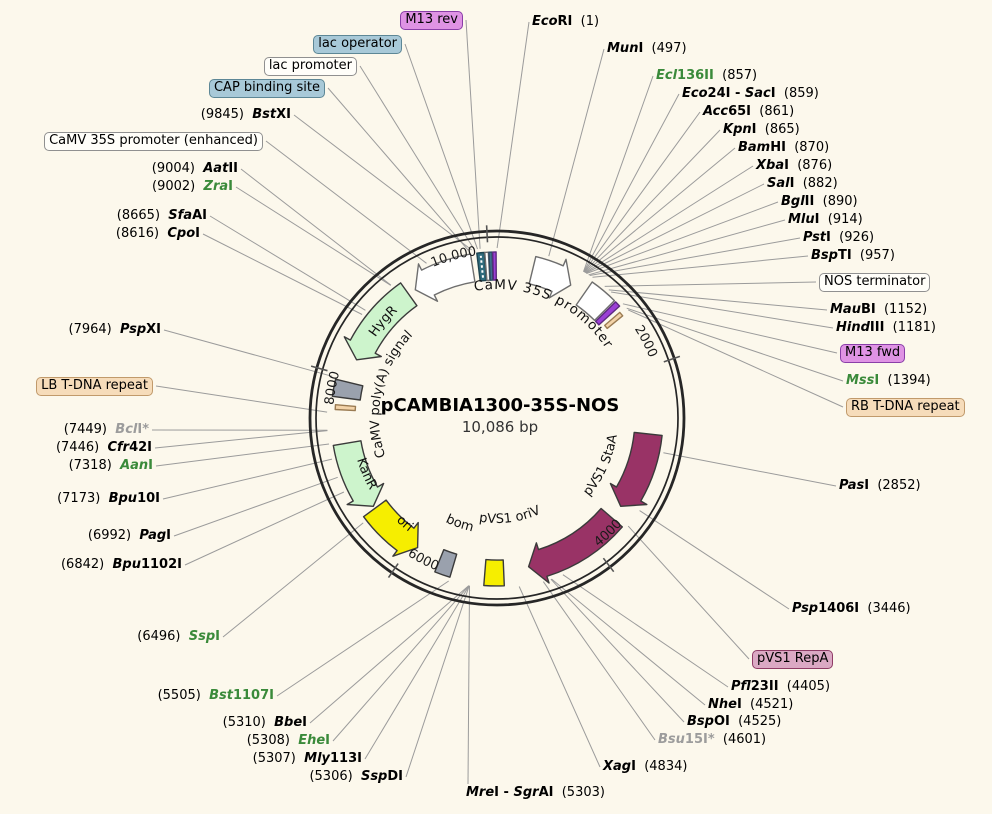 This screenshot has width=992, height=814. I want to click on enzyme-label-aanI: (7318) AanI, so click(111, 465).